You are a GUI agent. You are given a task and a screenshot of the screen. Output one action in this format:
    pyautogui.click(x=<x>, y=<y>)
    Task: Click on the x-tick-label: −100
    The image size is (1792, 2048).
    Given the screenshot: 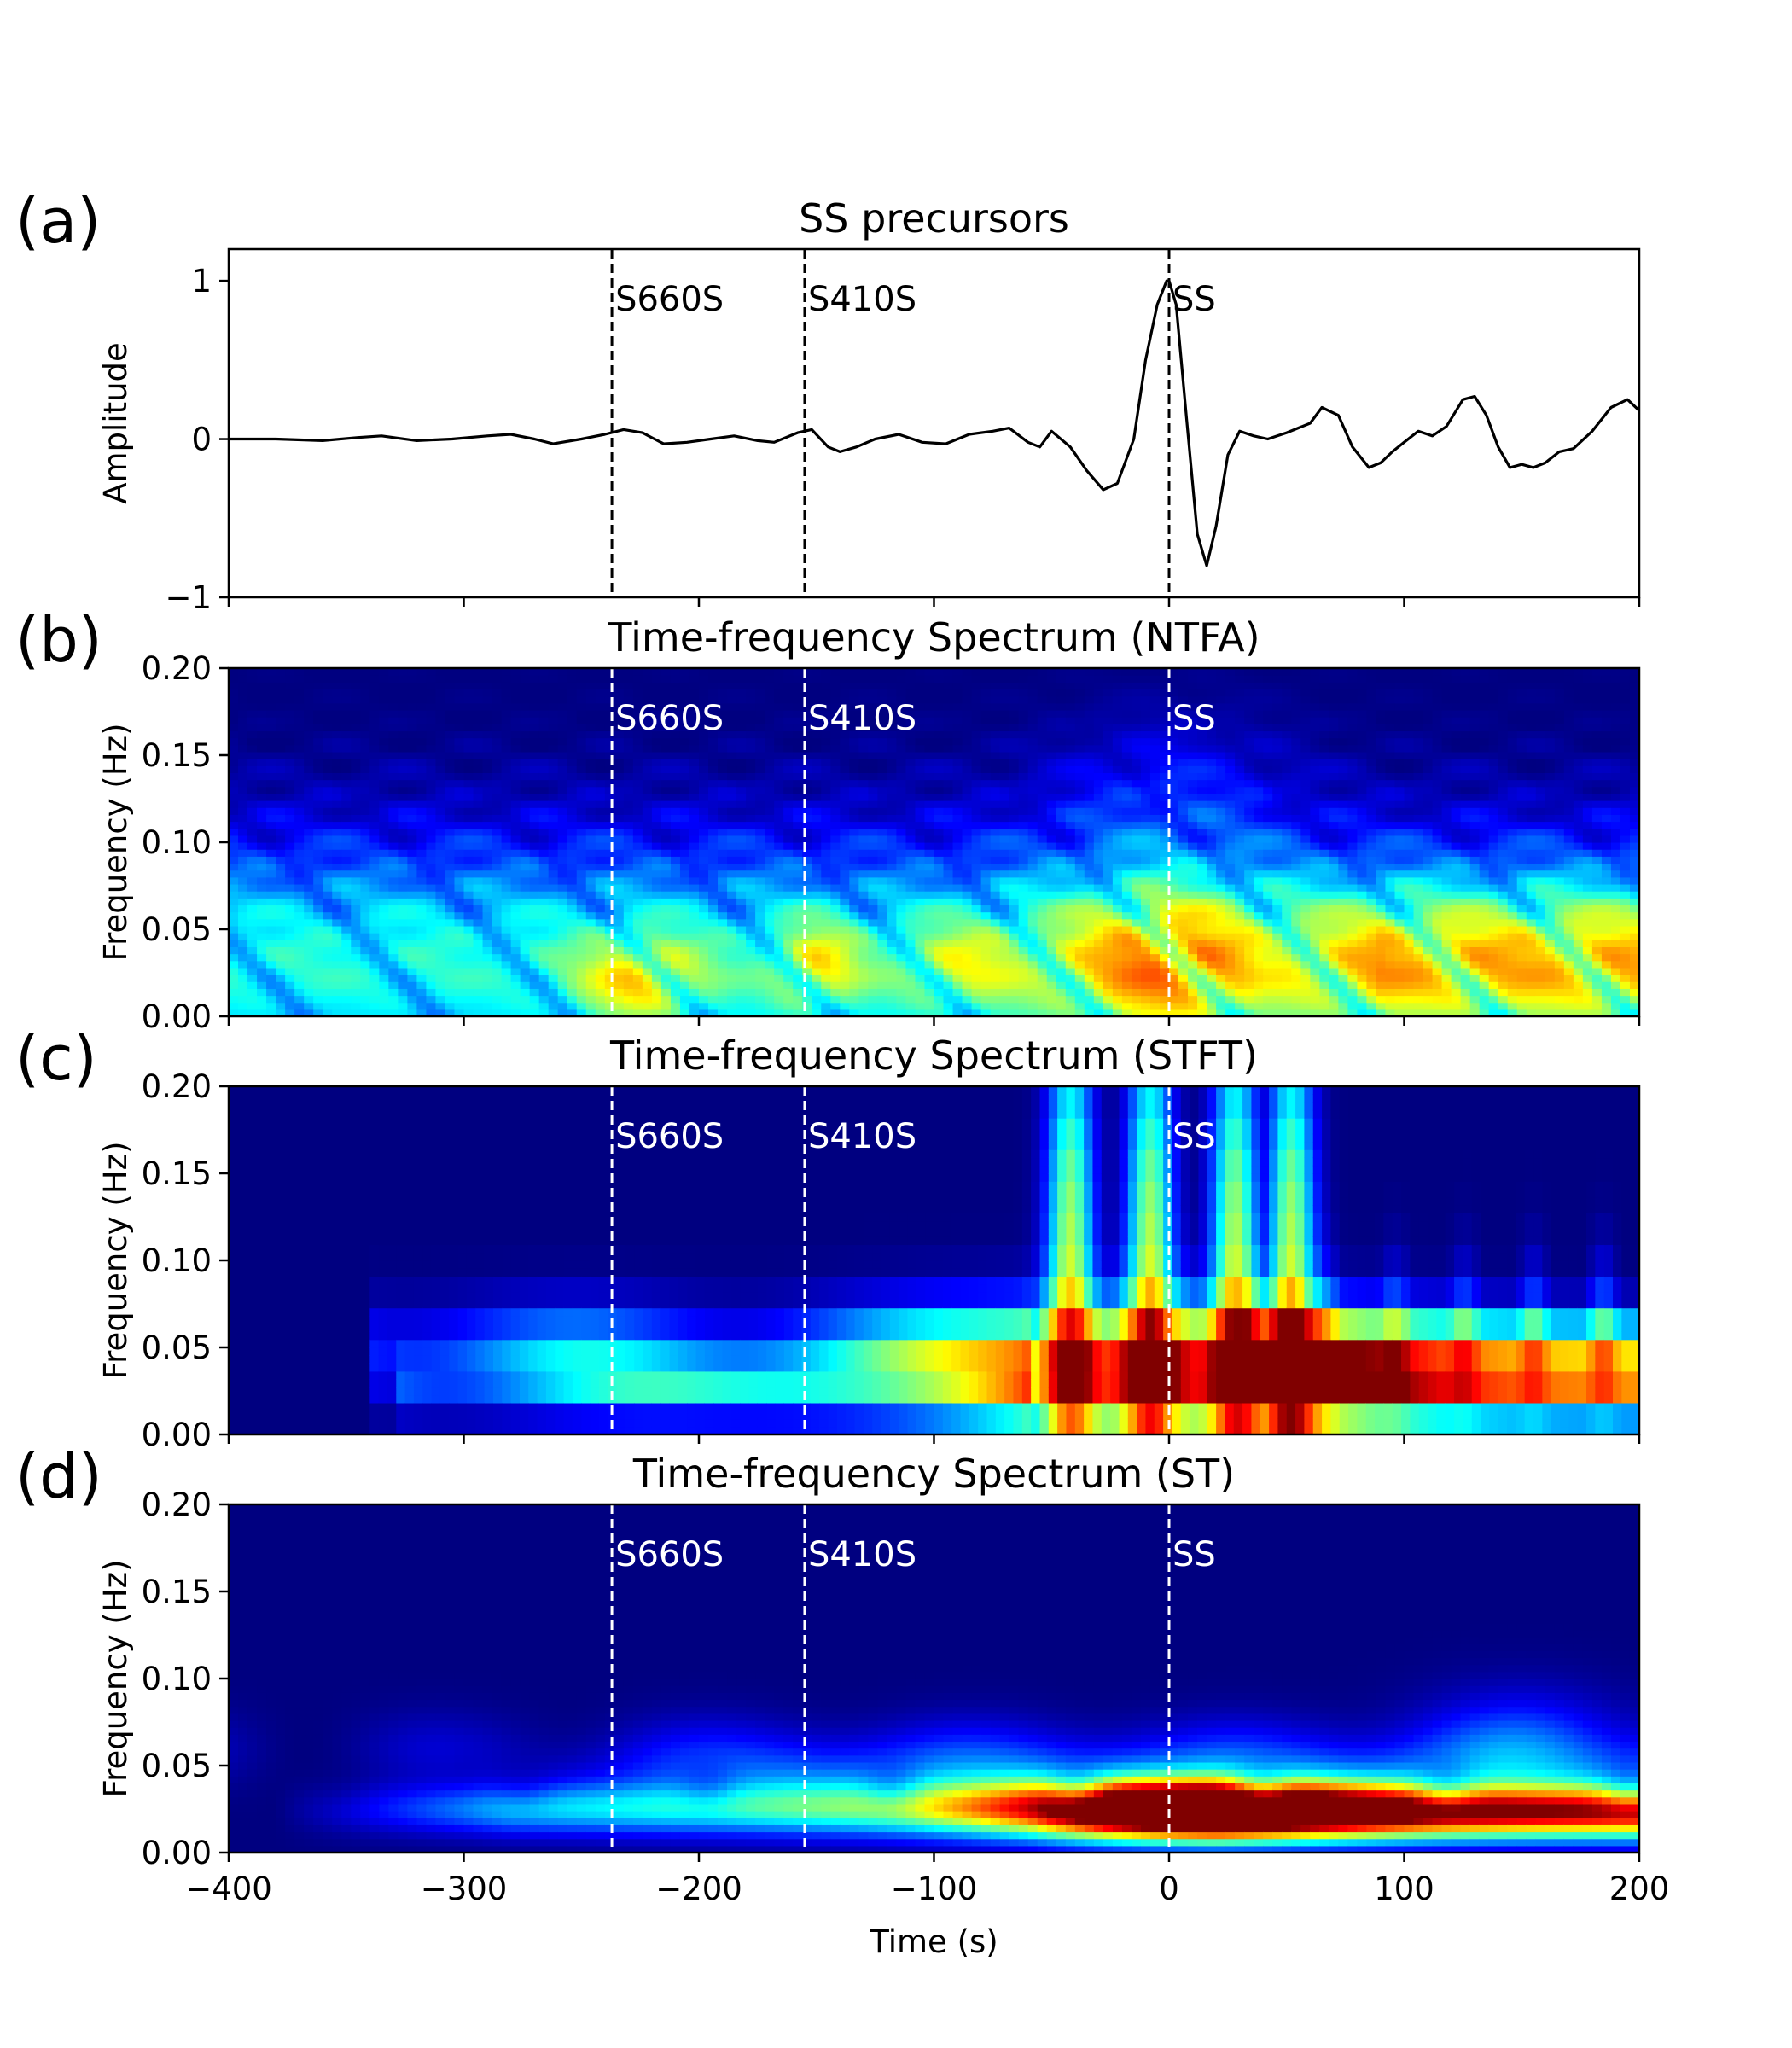 What is the action you would take?
    pyautogui.click(x=935, y=1889)
    